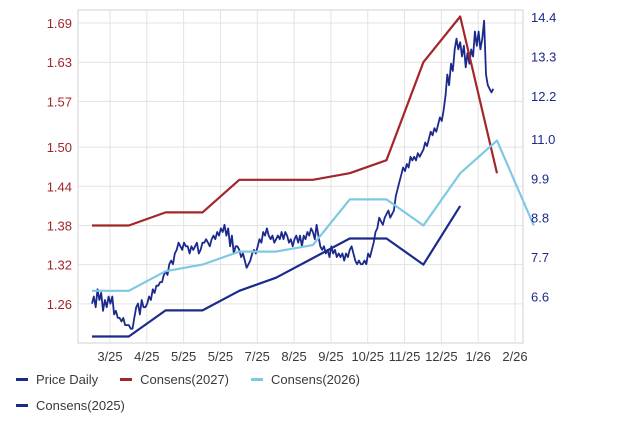 The image size is (620, 445). What do you see at coordinates (293, 356) in the screenshot?
I see `x-tick-label: 8/25` at bounding box center [293, 356].